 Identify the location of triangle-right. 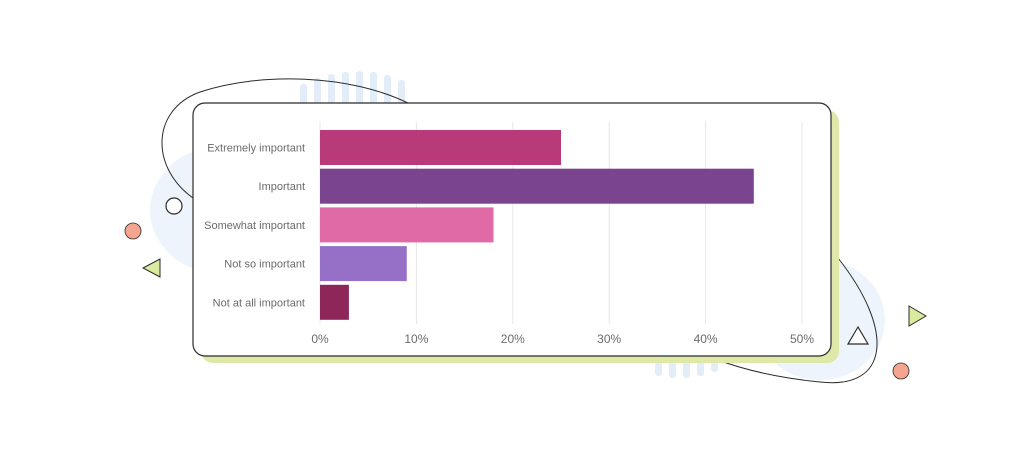
(917, 316).